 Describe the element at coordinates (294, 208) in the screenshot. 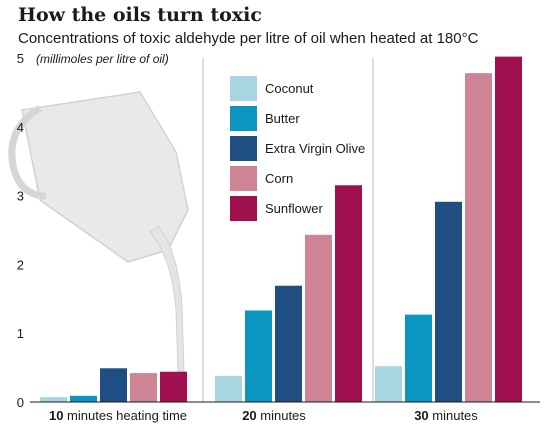

I see `legend-label: Sunflower` at that location.